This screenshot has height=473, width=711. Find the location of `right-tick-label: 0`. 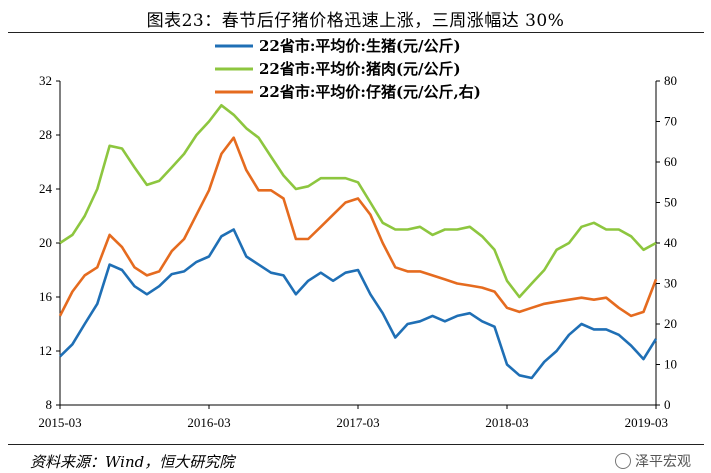

right-tick-label: 0 is located at coordinates (667, 404).